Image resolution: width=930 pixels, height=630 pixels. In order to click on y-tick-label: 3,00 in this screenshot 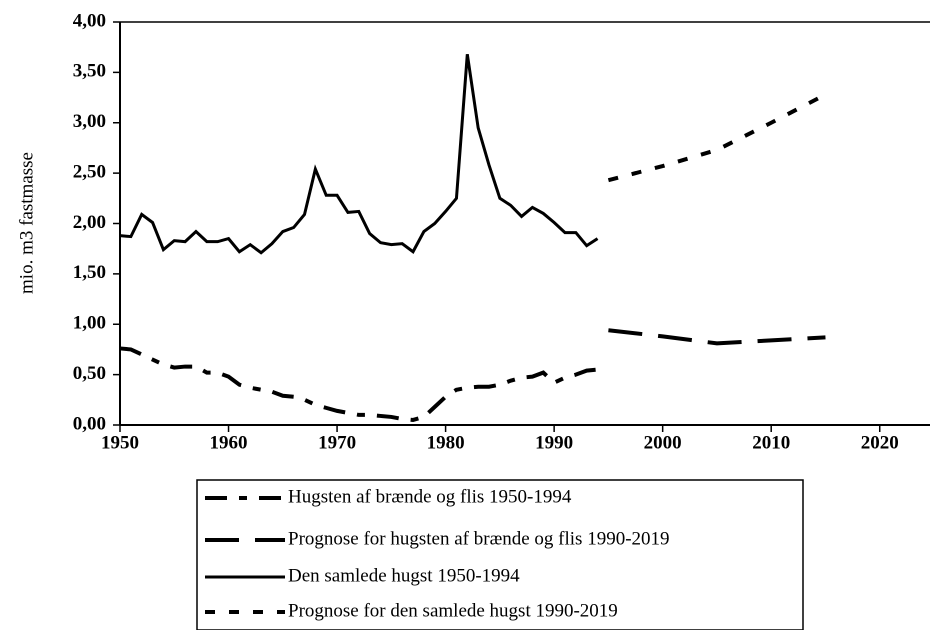, I will do `click(89, 121)`.